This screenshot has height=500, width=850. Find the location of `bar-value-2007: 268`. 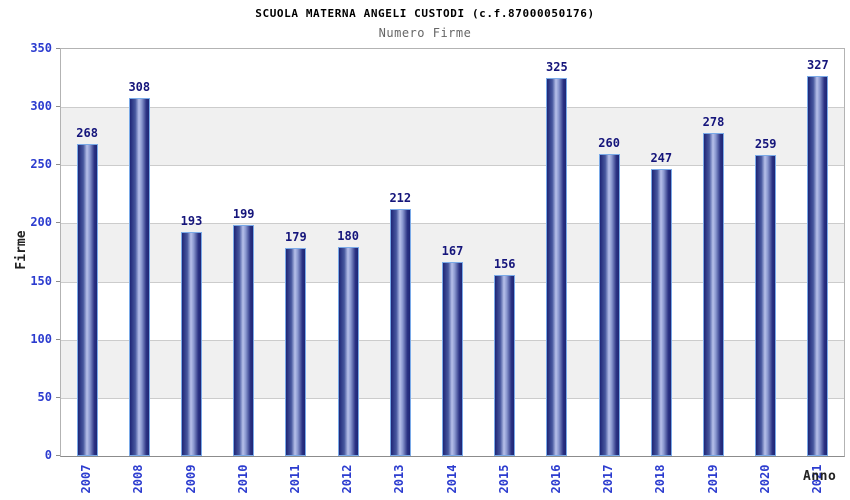

bar-value-2007: 268 is located at coordinates (87, 133).